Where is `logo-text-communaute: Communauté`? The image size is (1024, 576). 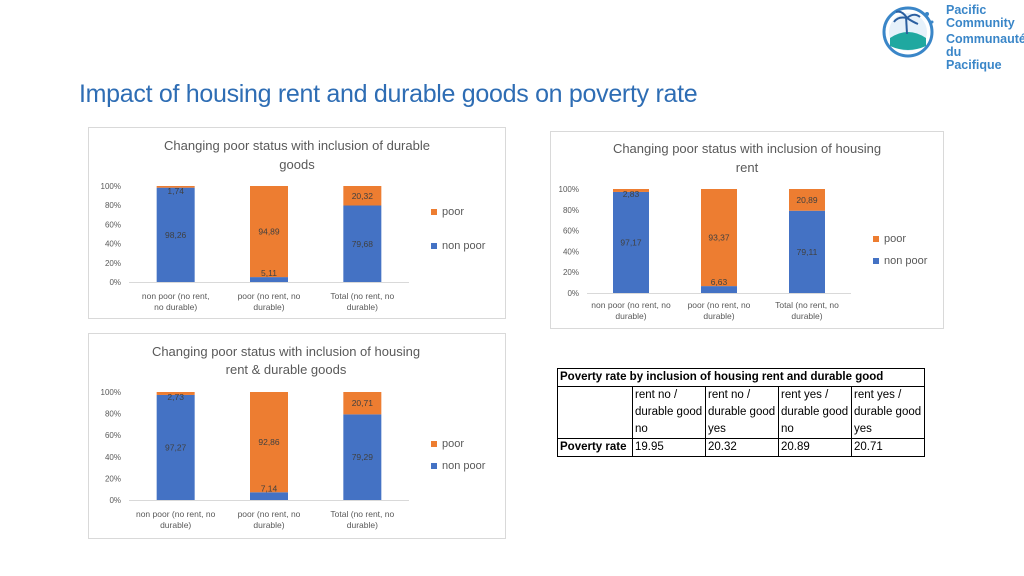 logo-text-communaute: Communauté is located at coordinates (985, 39).